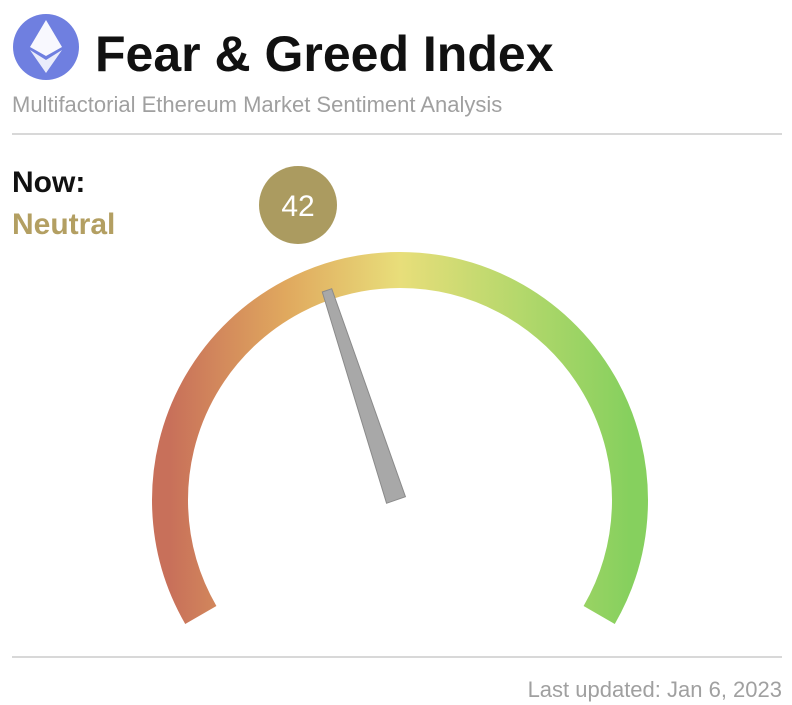 This screenshot has height=705, width=792. What do you see at coordinates (48, 182) in the screenshot?
I see `now-label: Now:` at bounding box center [48, 182].